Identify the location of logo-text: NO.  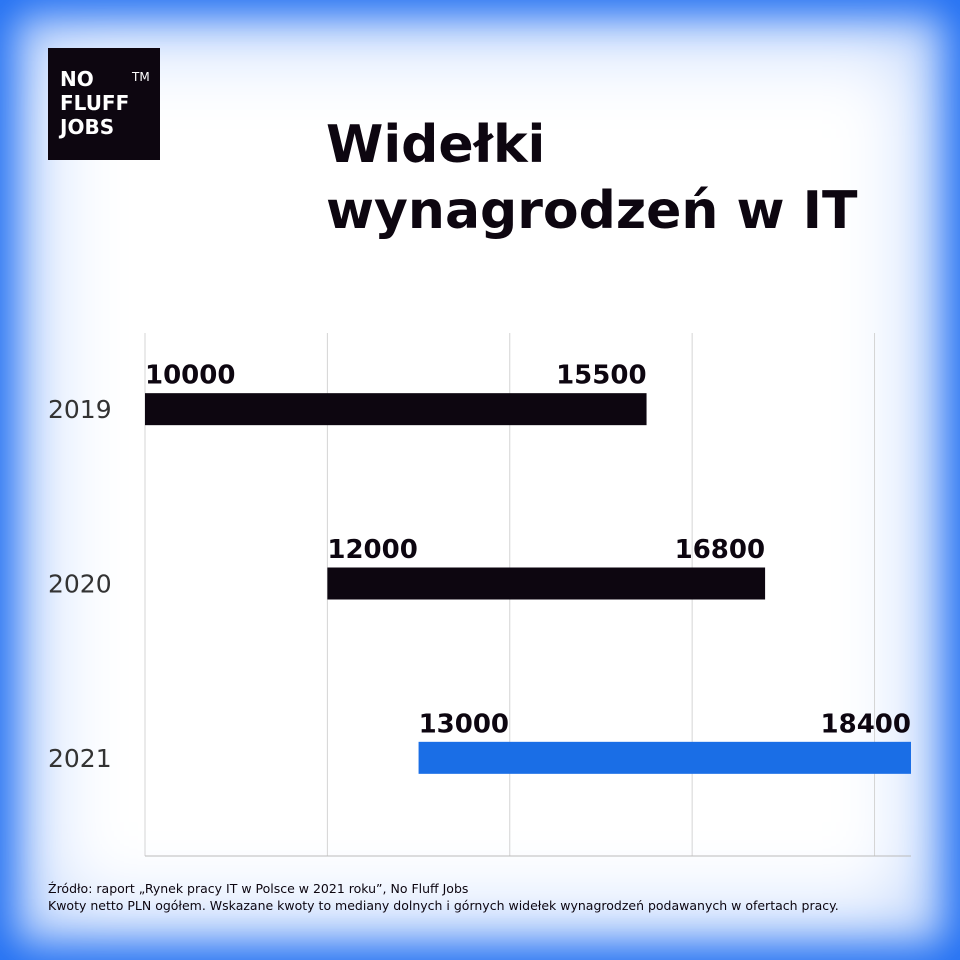
(77, 79).